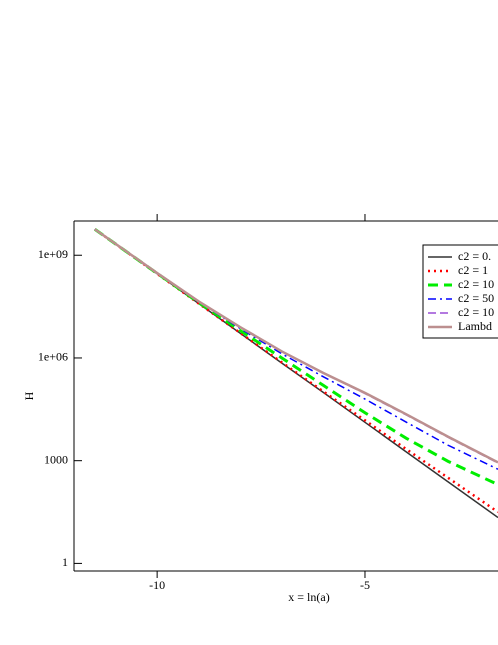 The height and width of the screenshot is (645, 498). I want to click on legend-box, so click(460, 291).